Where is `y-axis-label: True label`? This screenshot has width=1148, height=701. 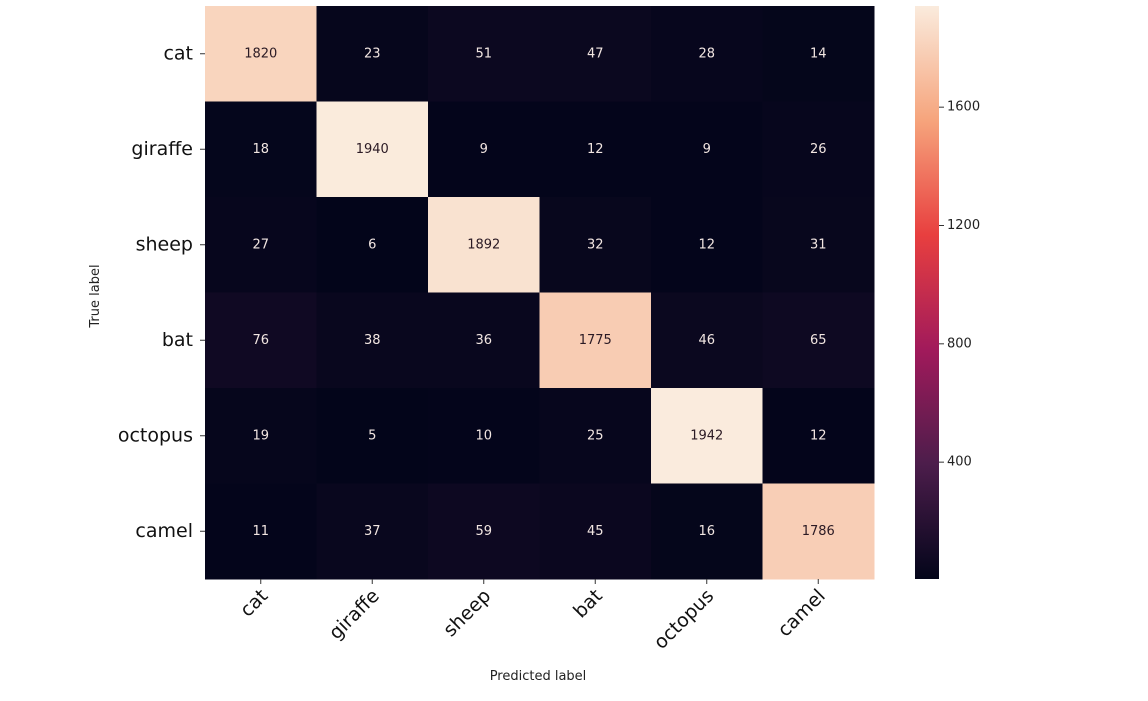
y-axis-label: True label is located at coordinates (95, 296).